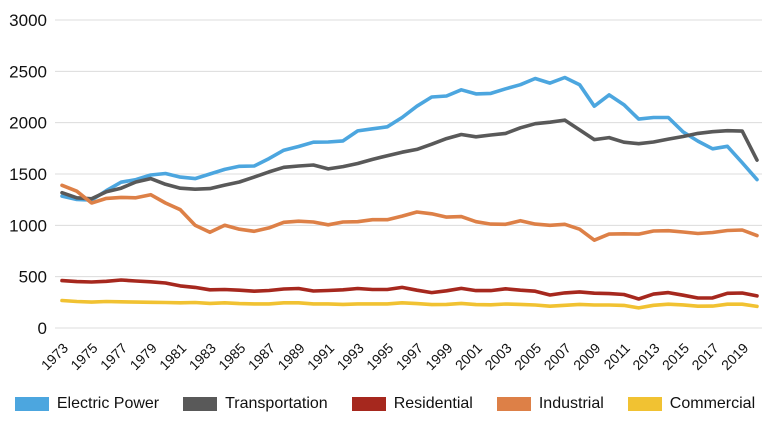 This screenshot has height=433, width=770. Describe the element at coordinates (368, 404) in the screenshot. I see `legend-swatch-residential` at that location.